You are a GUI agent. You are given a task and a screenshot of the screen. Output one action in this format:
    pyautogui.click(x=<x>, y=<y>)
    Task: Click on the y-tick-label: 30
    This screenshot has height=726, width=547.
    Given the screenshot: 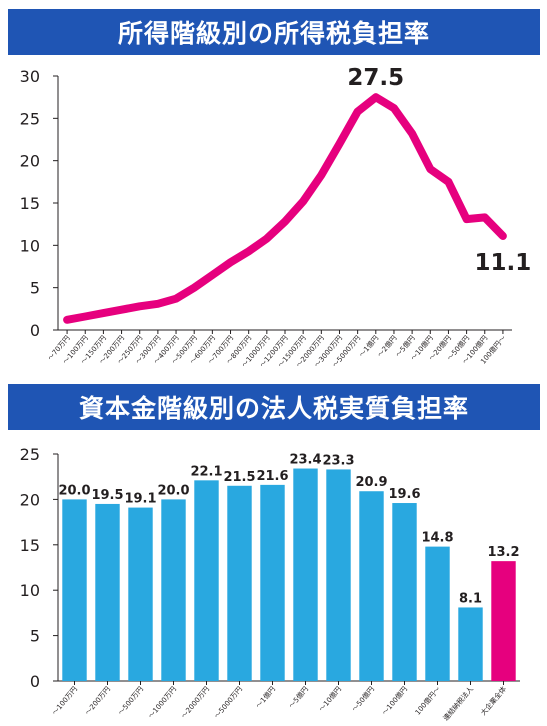 What is the action you would take?
    pyautogui.click(x=30, y=76)
    